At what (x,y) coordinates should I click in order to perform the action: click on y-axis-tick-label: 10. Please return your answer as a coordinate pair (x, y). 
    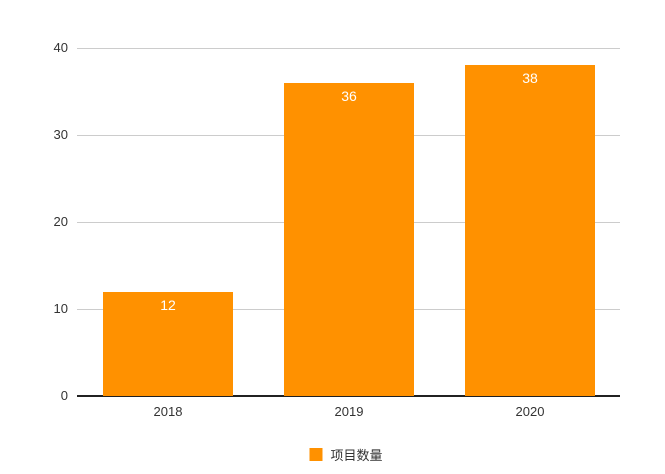
    Looking at the image, I should click on (60, 308).